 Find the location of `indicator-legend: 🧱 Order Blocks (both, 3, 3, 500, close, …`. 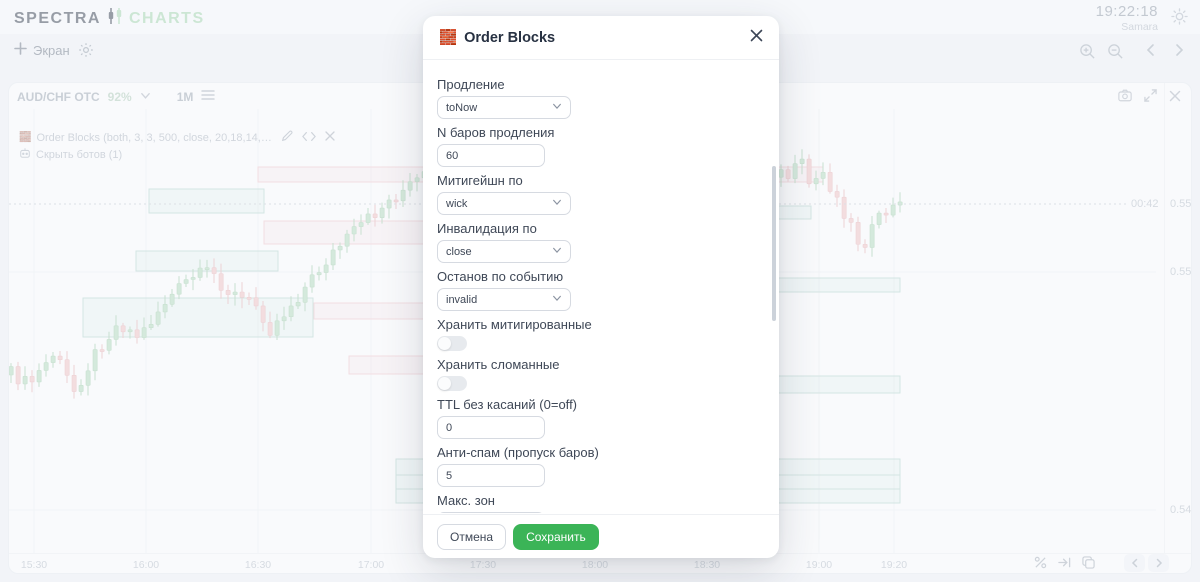

indicator-legend: 🧱 Order Blocks (both, 3, 3, 500, close, … is located at coordinates (177, 146).